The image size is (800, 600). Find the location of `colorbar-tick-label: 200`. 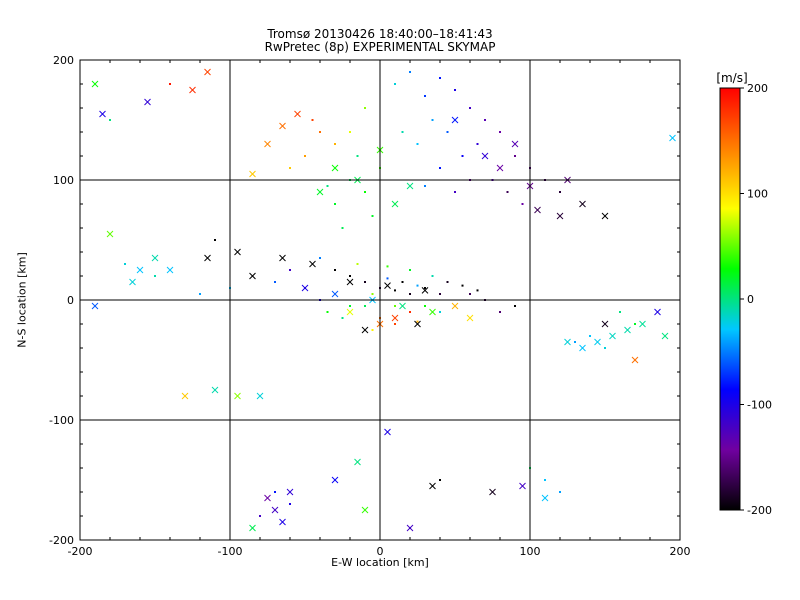

colorbar-tick-label: 200 is located at coordinates (757, 88).